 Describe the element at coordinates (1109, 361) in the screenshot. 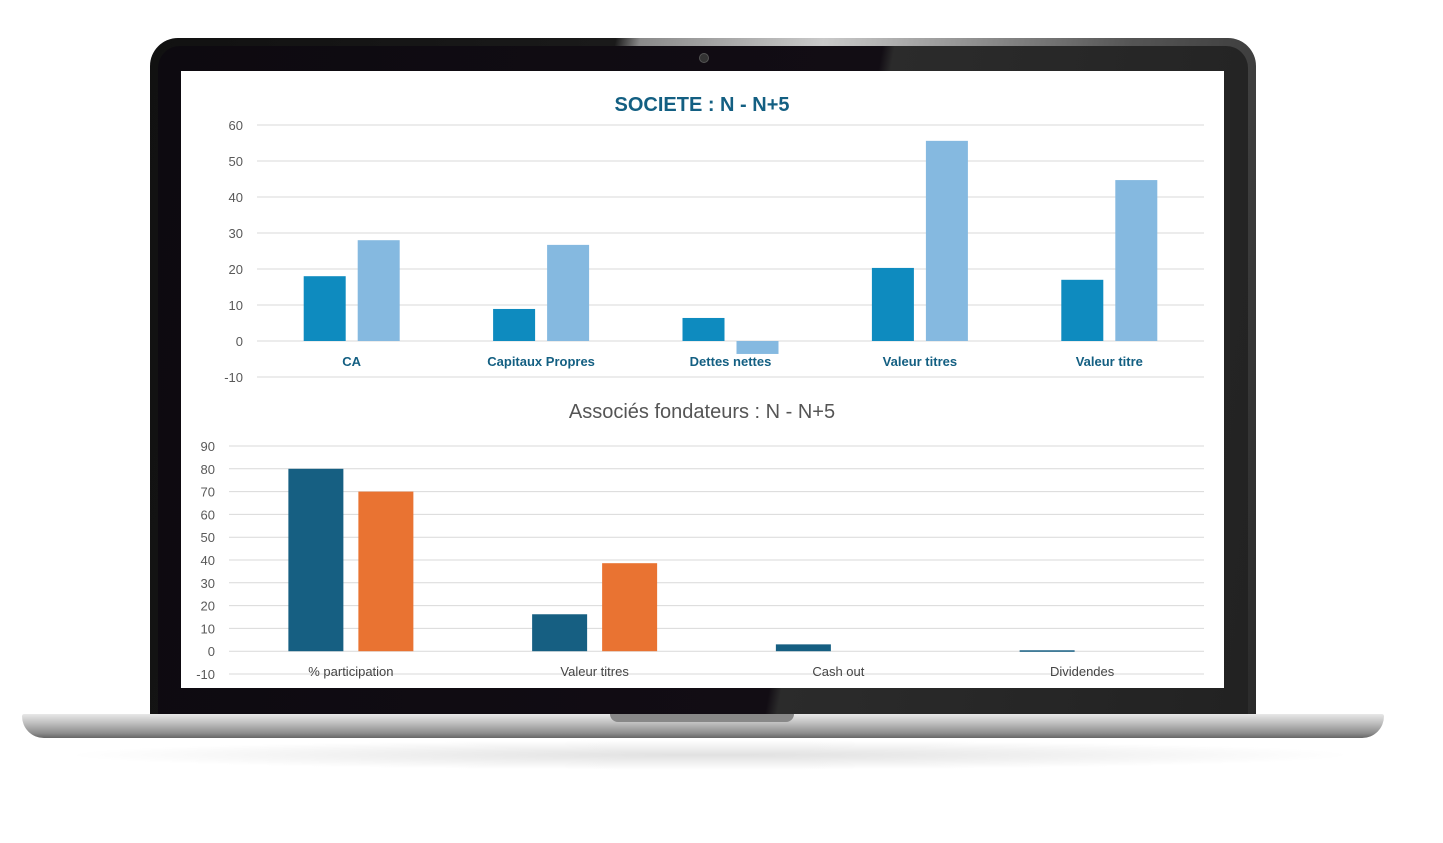

I see `x-category-label: Valeur titre` at that location.